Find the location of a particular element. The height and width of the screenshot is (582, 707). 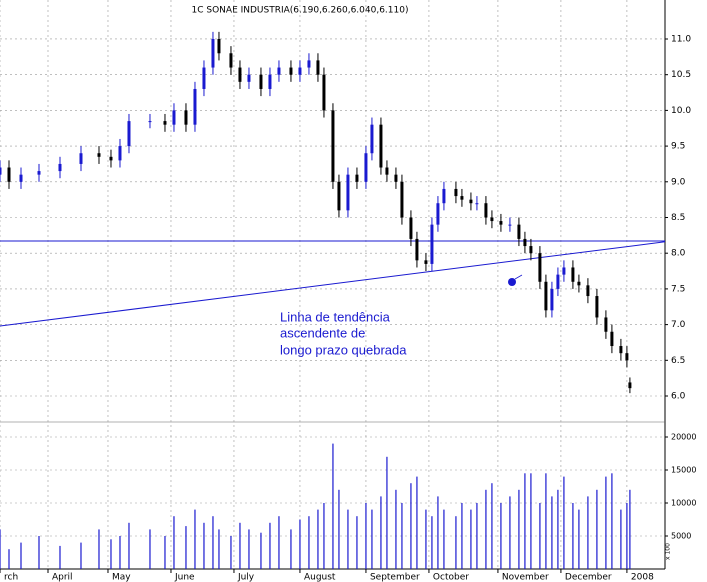

x-tick-label: 2008 is located at coordinates (642, 577).